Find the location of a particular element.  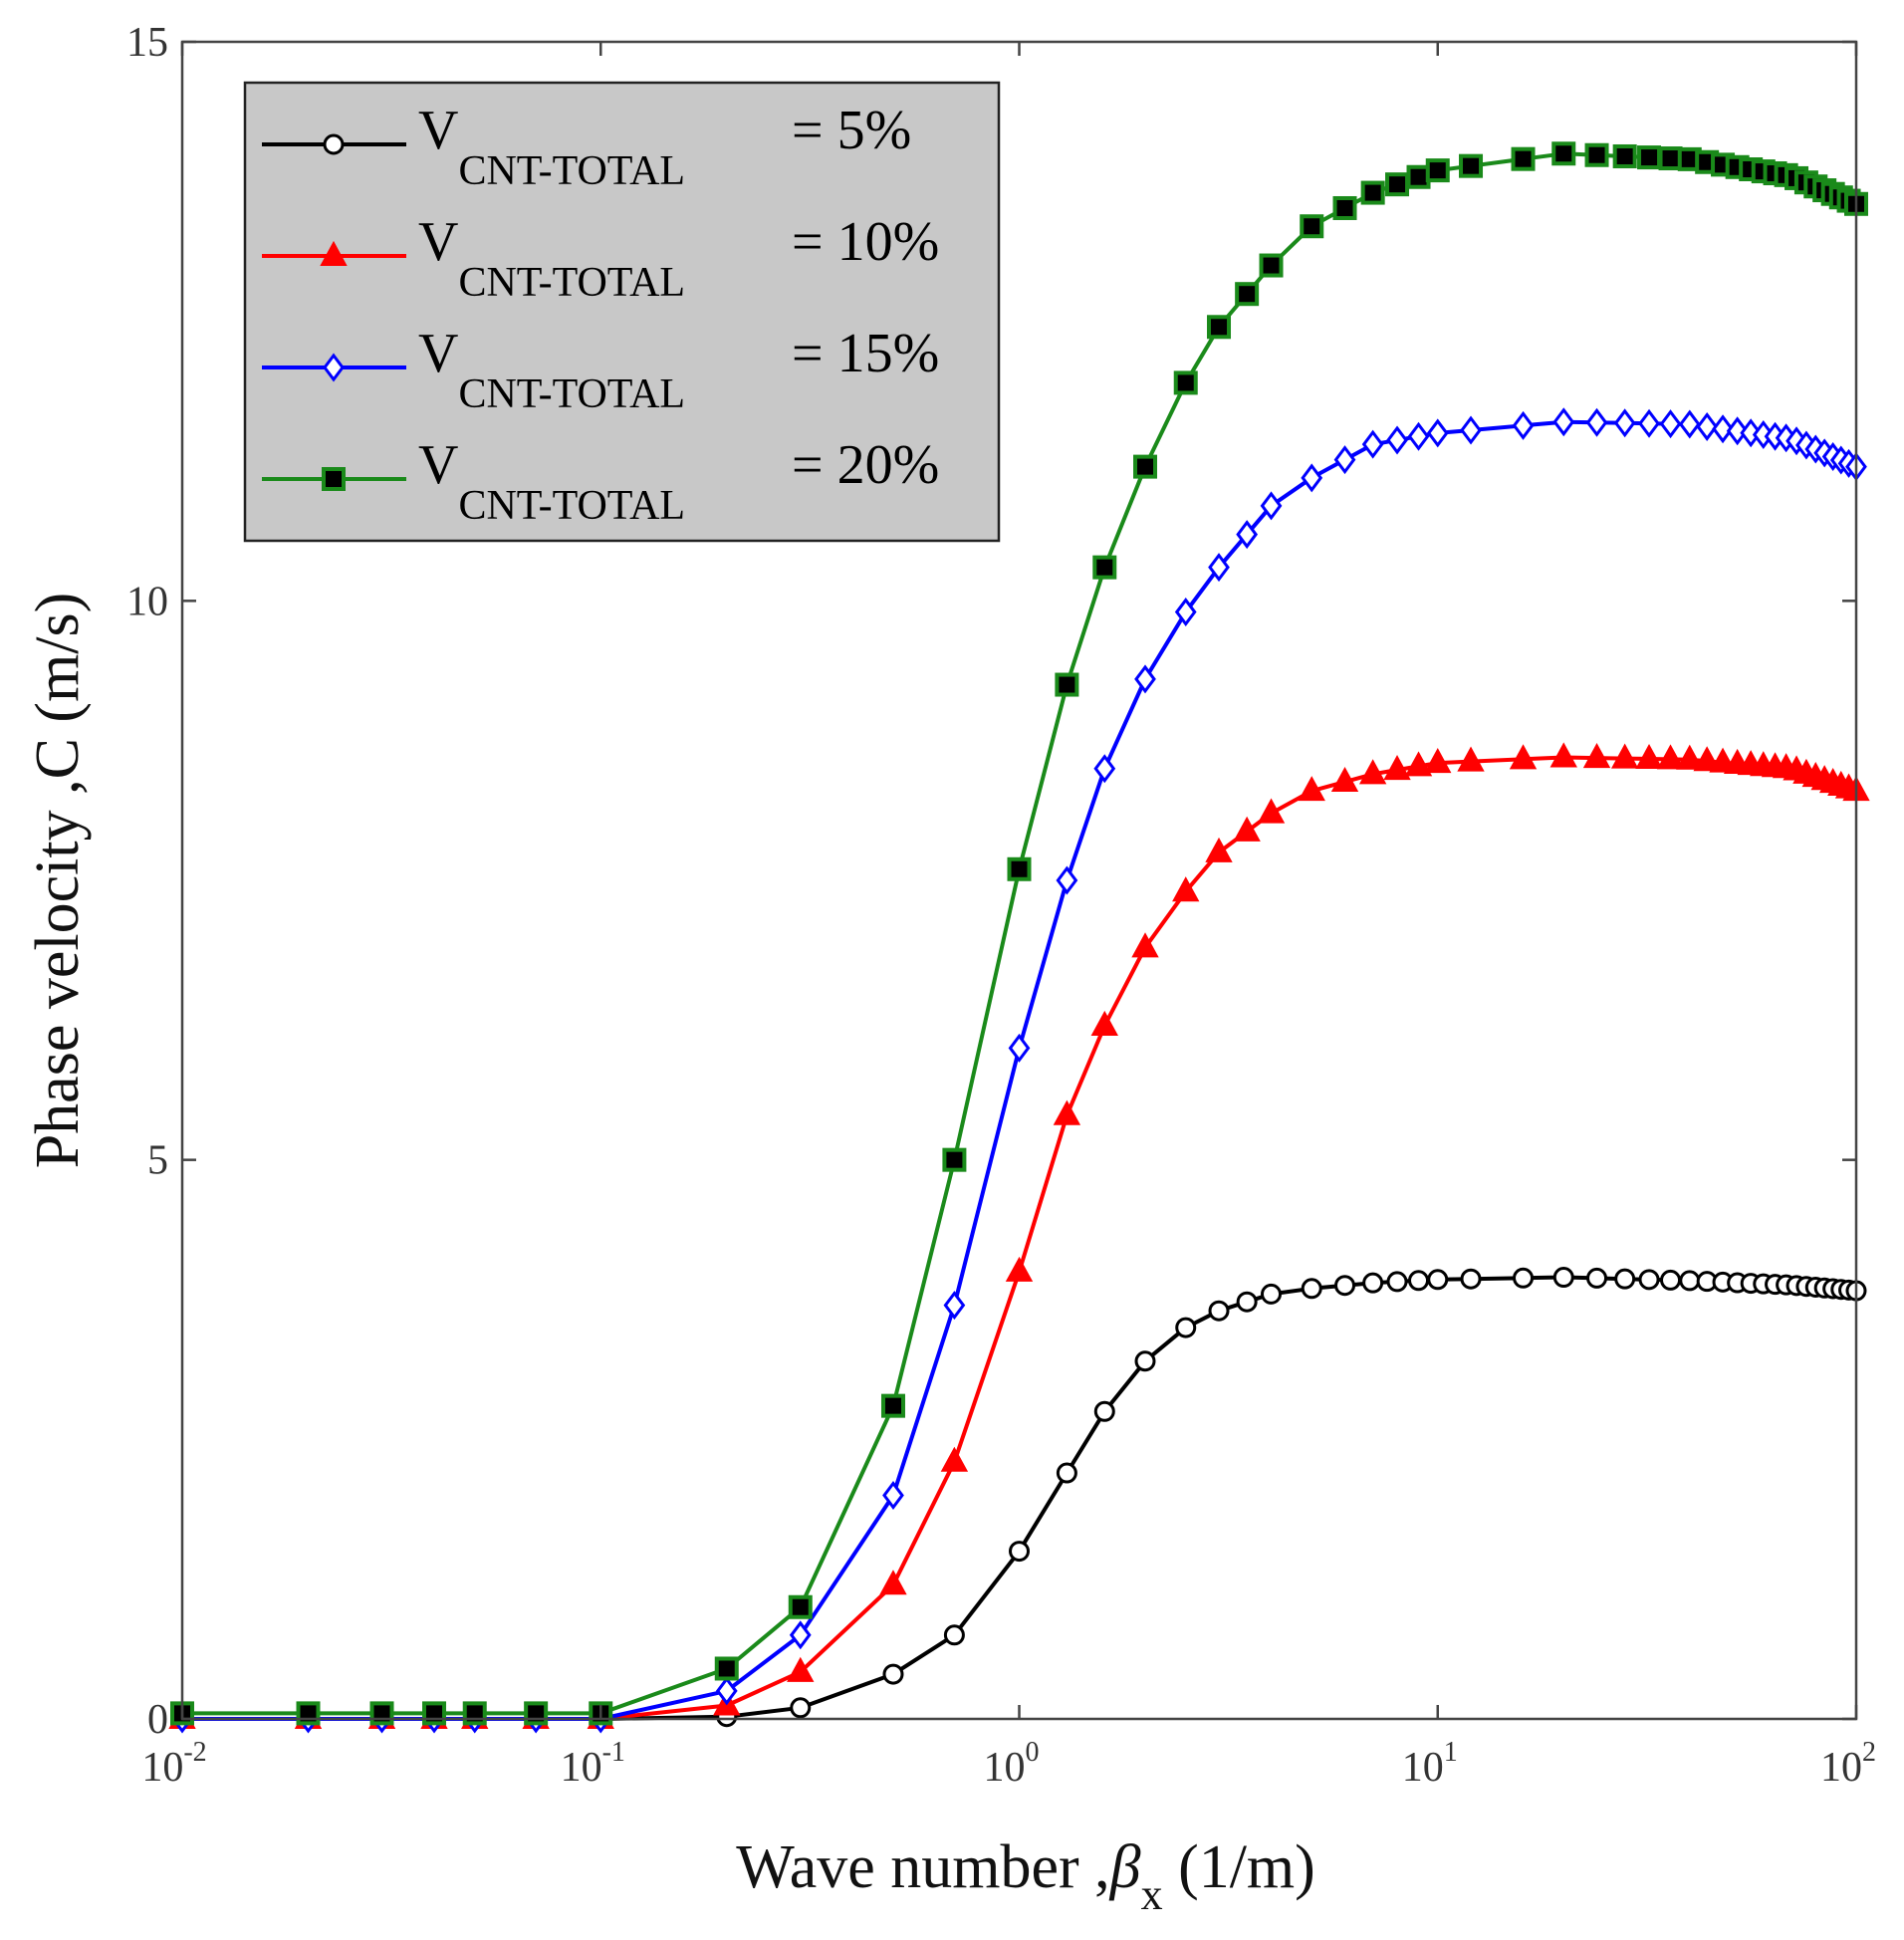

x-tick-label: 10⁻¹ is located at coordinates (593, 1764).